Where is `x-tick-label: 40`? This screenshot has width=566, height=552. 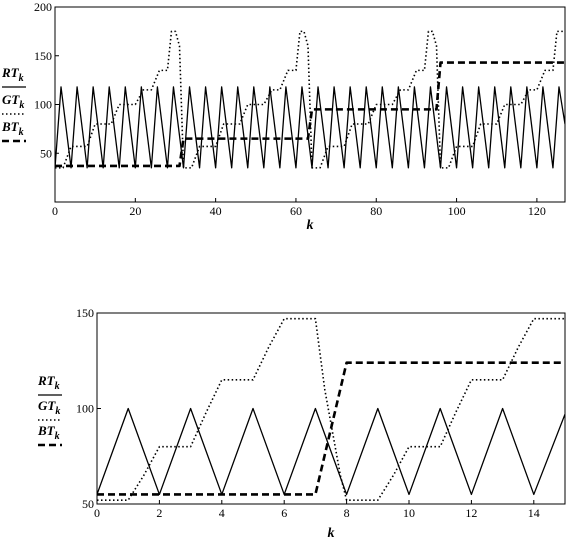
x-tick-label: 40 is located at coordinates (216, 211).